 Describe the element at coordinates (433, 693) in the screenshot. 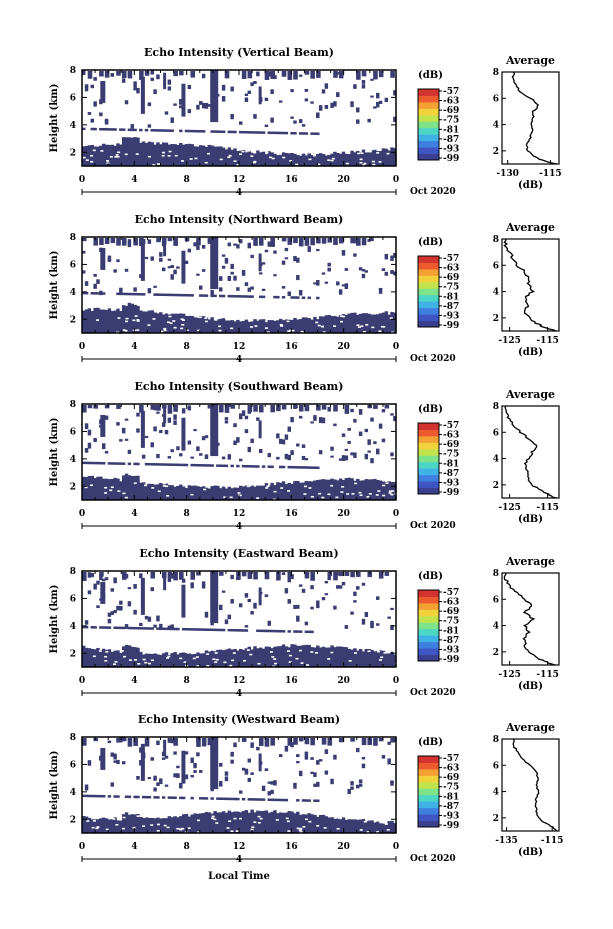

I see `date-label: Oct 2020` at that location.